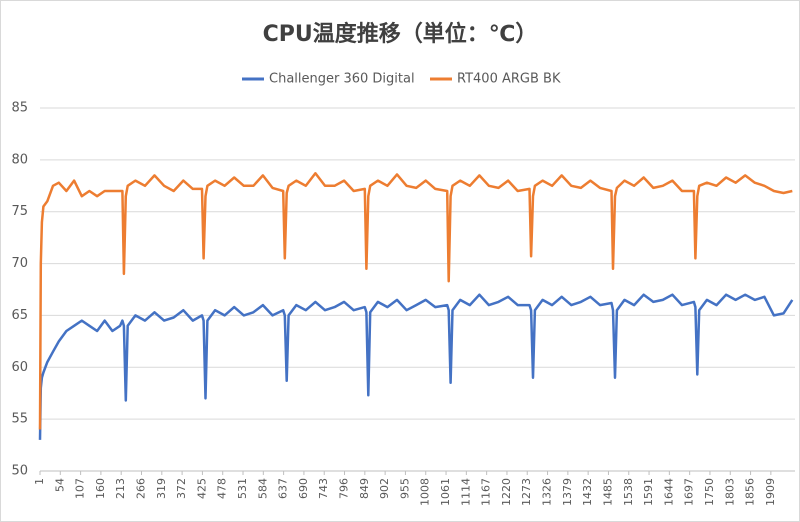  Describe the element at coordinates (283, 488) in the screenshot. I see `x-tick-label: 637` at that location.